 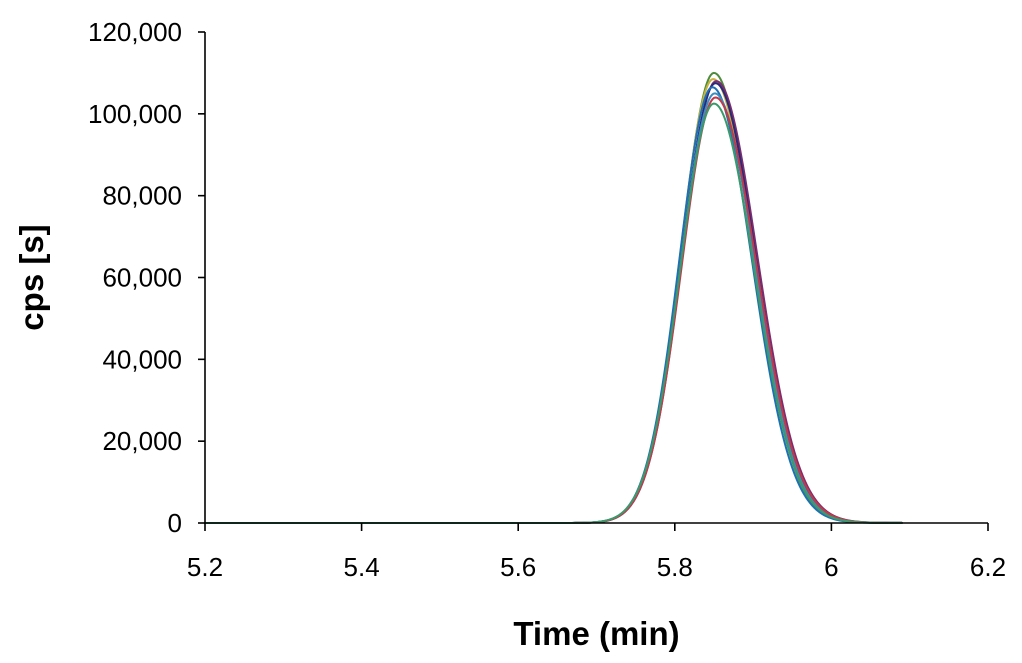 What do you see at coordinates (31, 277) in the screenshot?
I see `y-axis-title: cps [s]` at bounding box center [31, 277].